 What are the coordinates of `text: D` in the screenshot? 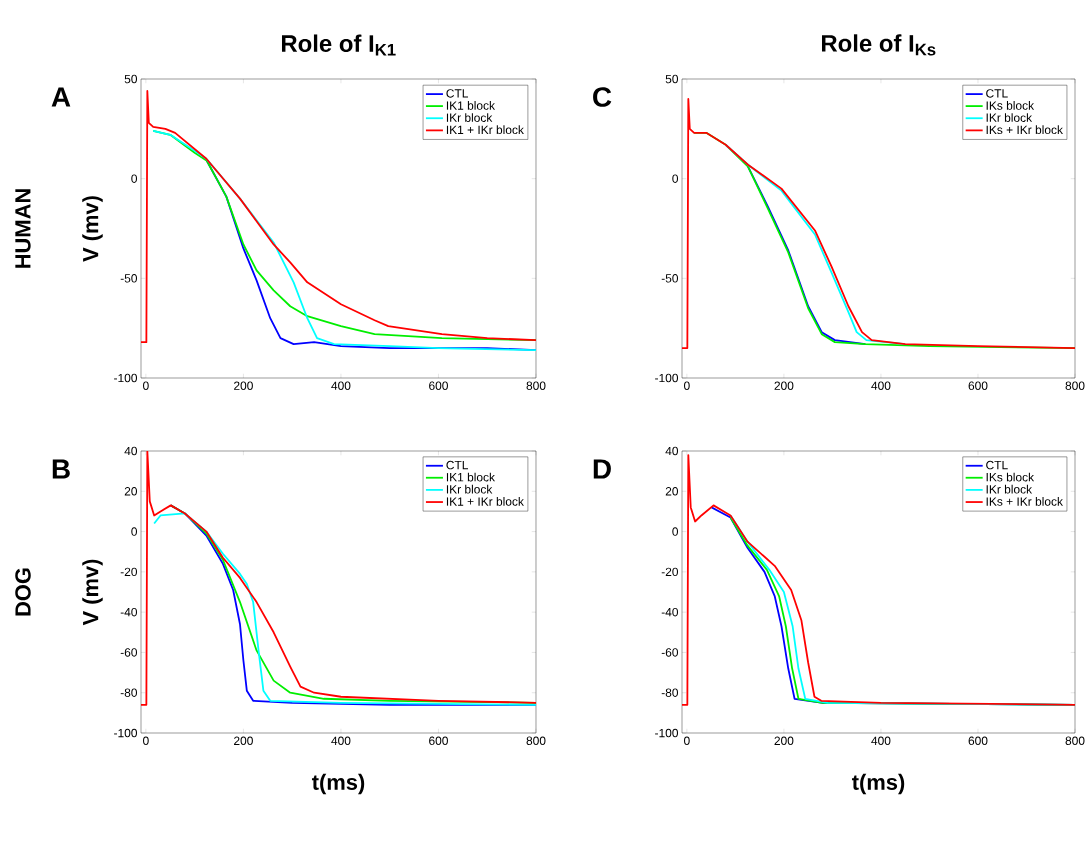 It's located at (602, 469).